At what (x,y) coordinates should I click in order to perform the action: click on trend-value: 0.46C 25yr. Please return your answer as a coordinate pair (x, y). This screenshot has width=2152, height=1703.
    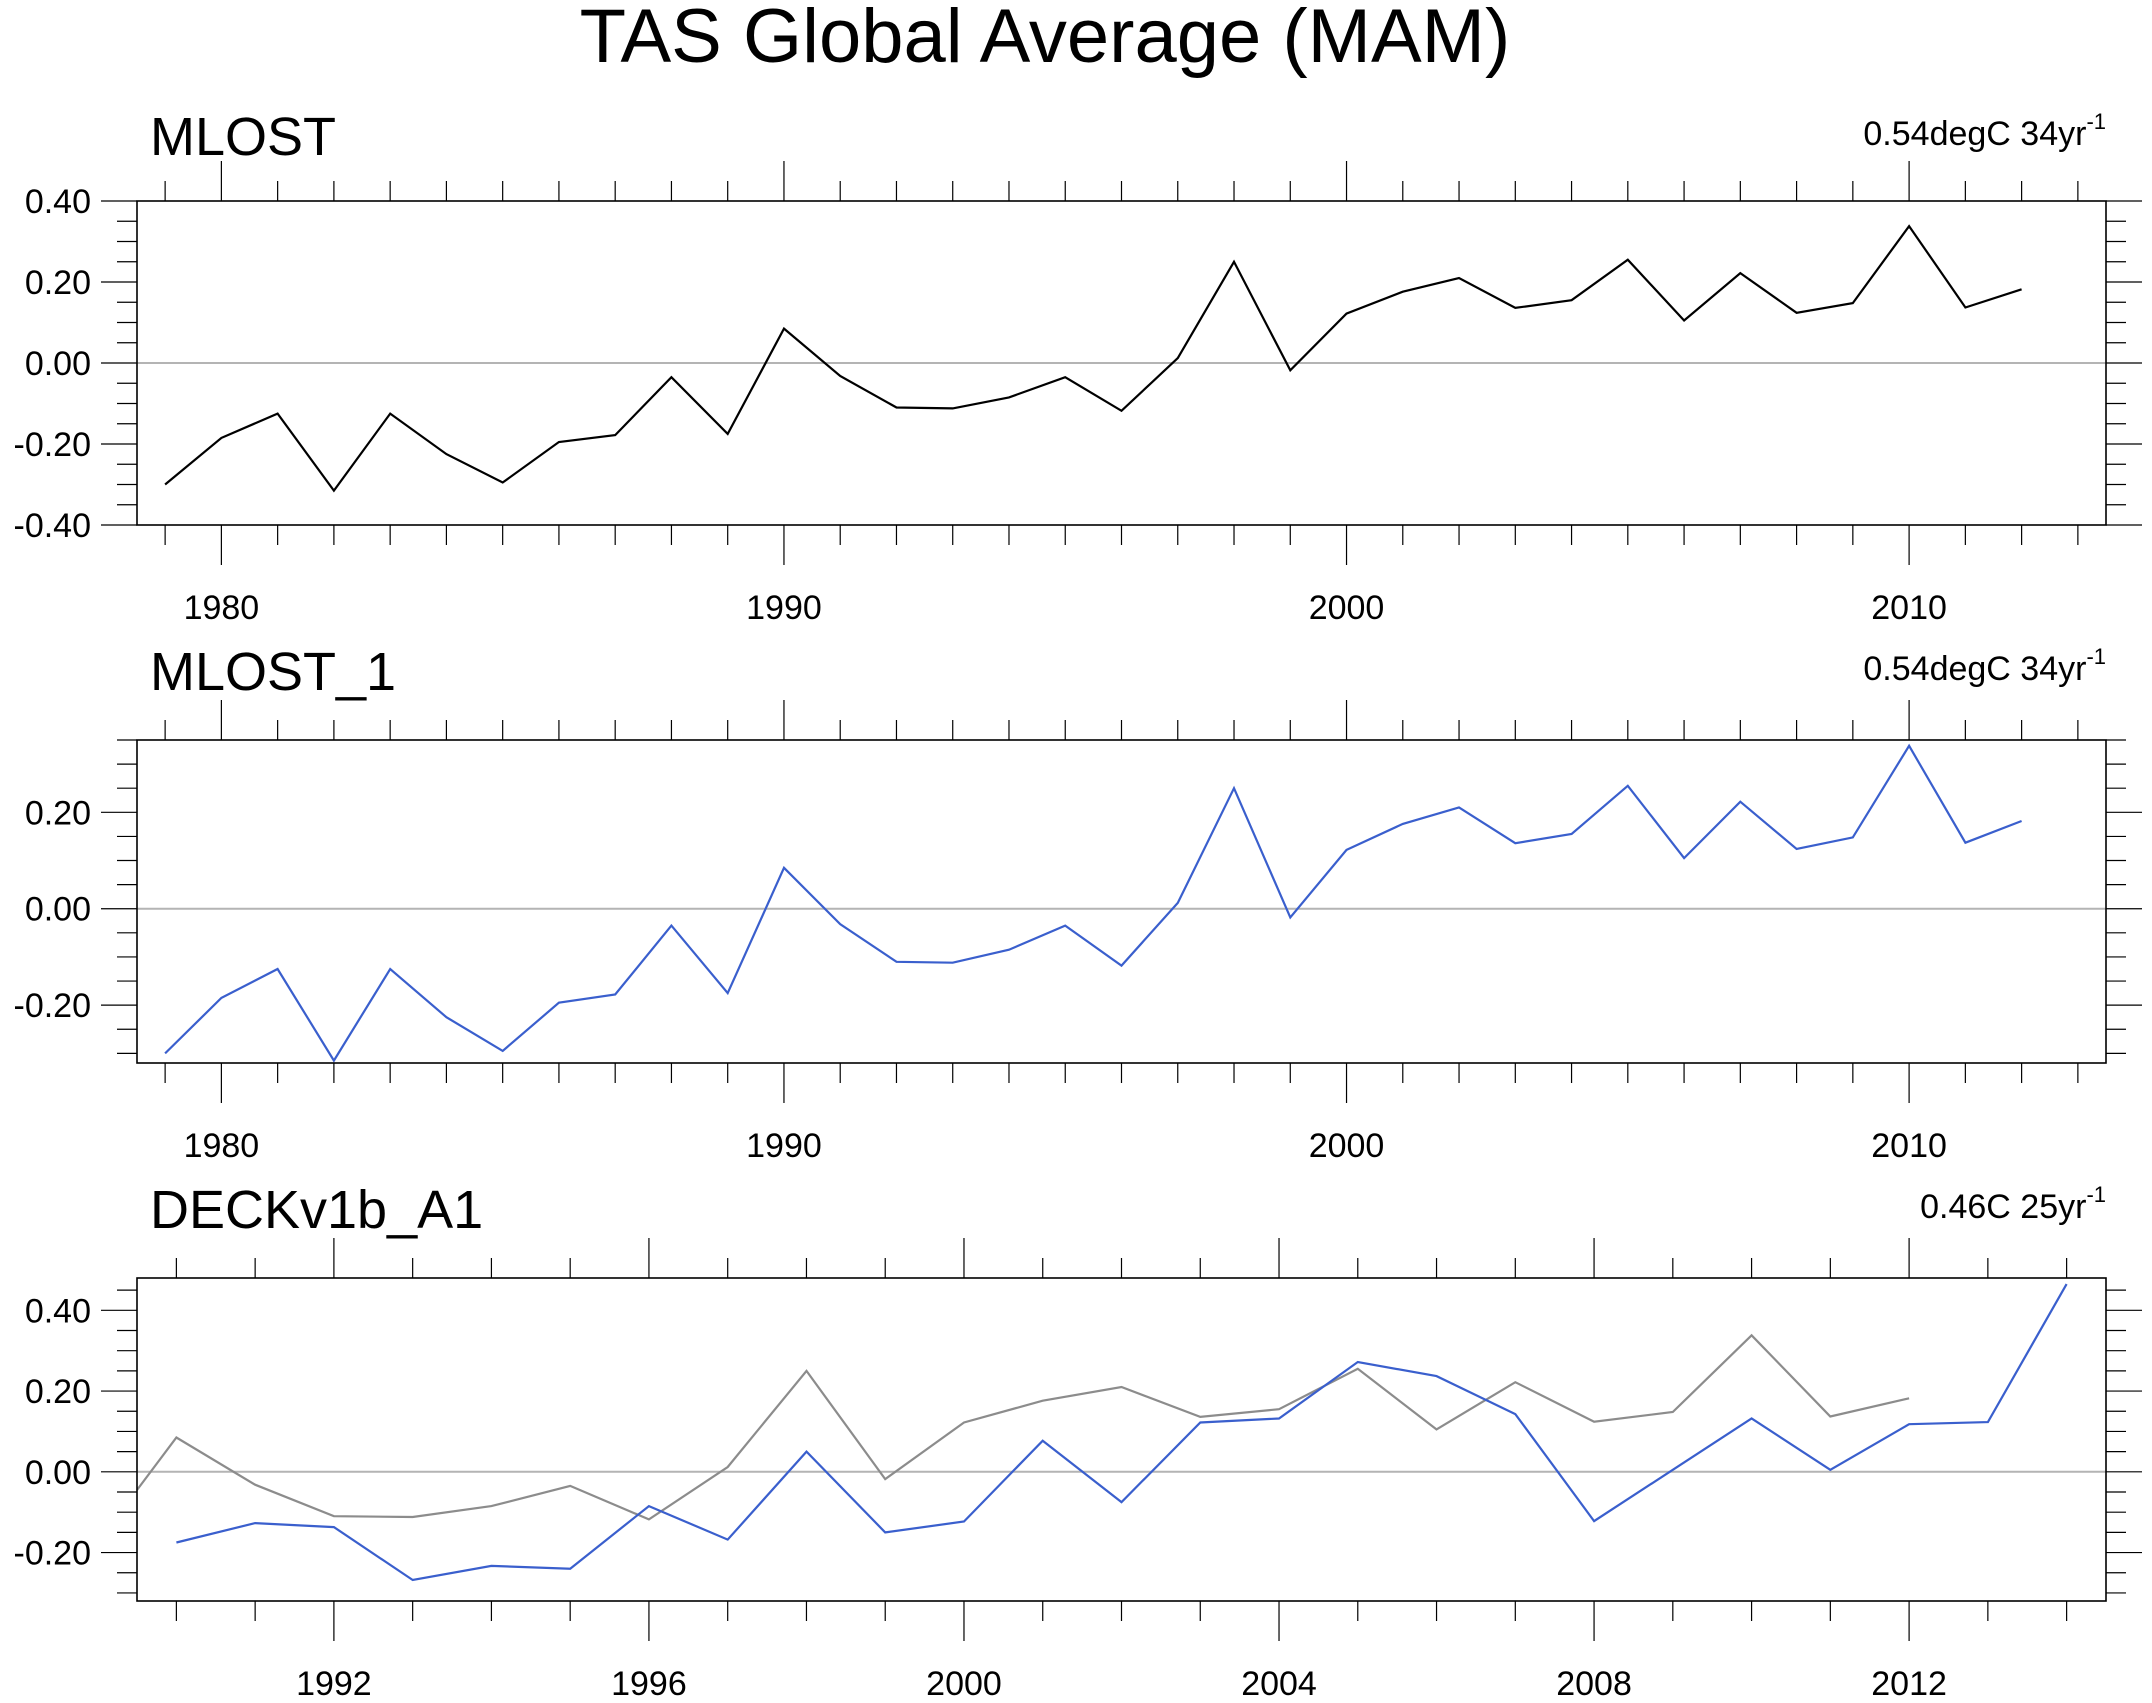
    Looking at the image, I should click on (2003, 1207).